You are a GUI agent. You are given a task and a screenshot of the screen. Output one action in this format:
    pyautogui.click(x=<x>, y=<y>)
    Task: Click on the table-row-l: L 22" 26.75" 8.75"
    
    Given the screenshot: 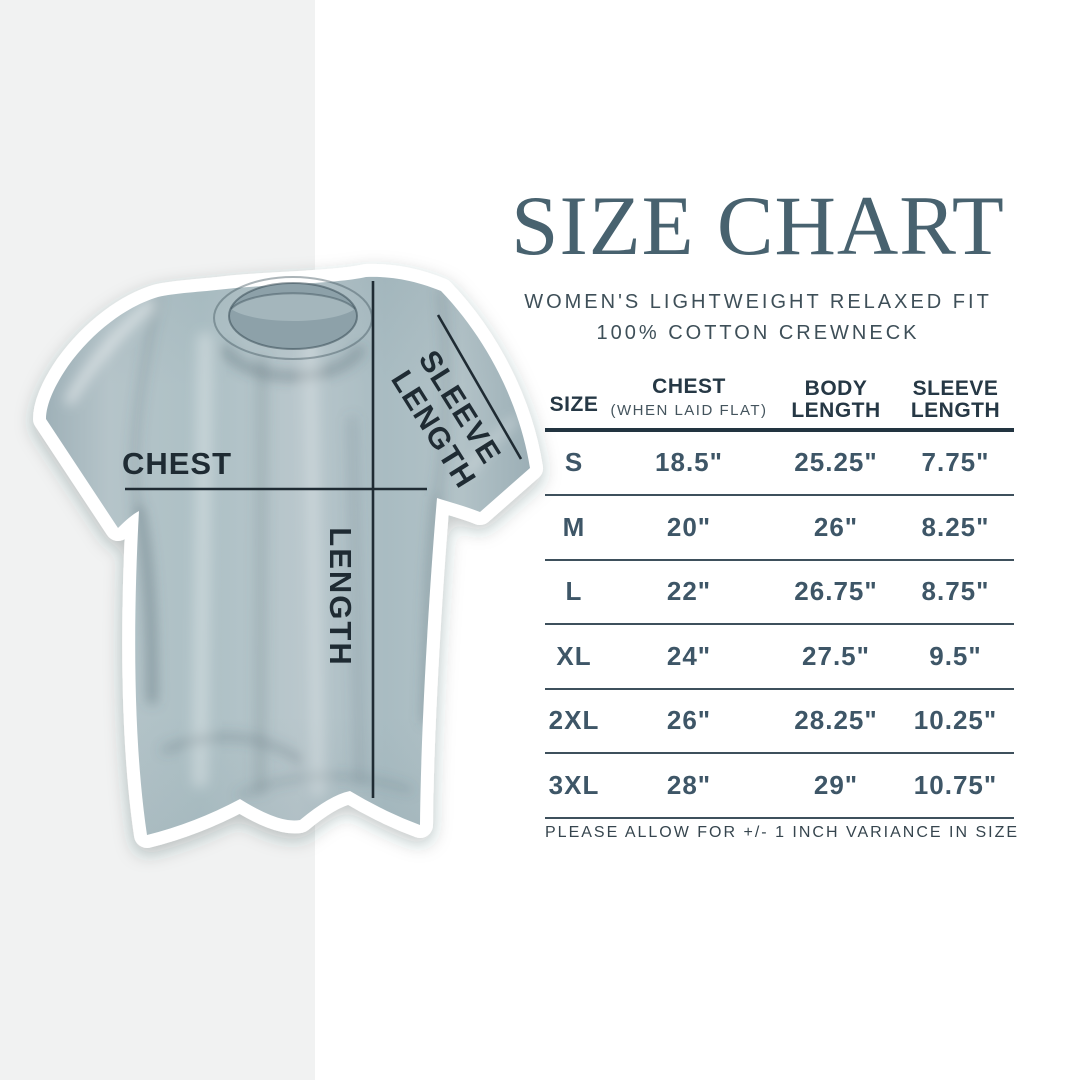 What is the action you would take?
    pyautogui.click(x=779, y=593)
    